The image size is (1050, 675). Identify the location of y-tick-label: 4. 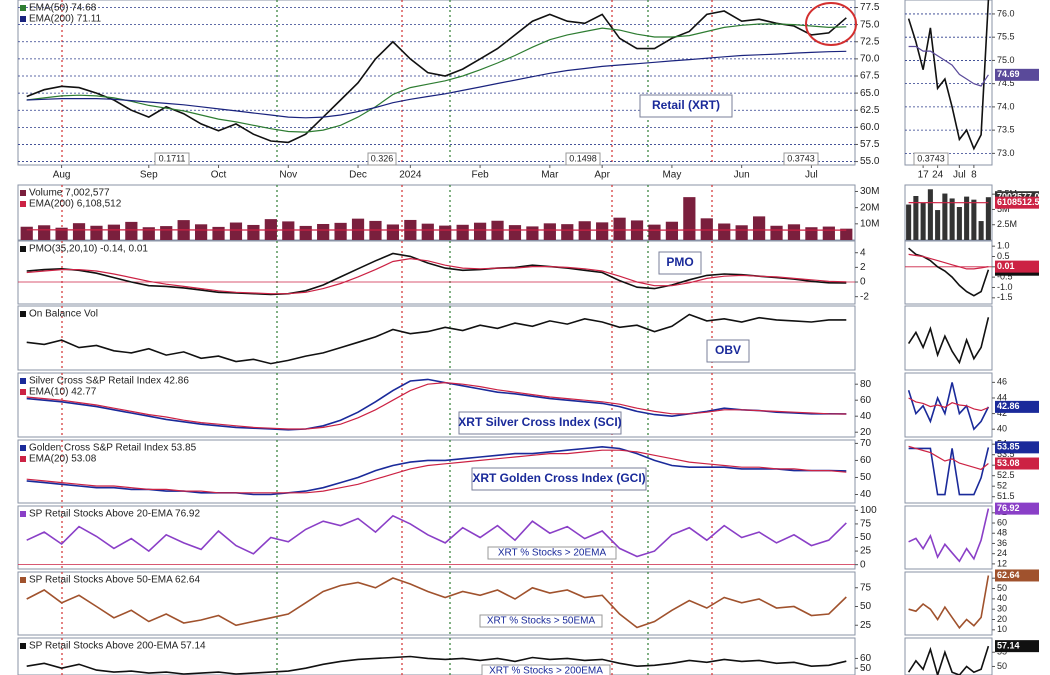
(863, 252).